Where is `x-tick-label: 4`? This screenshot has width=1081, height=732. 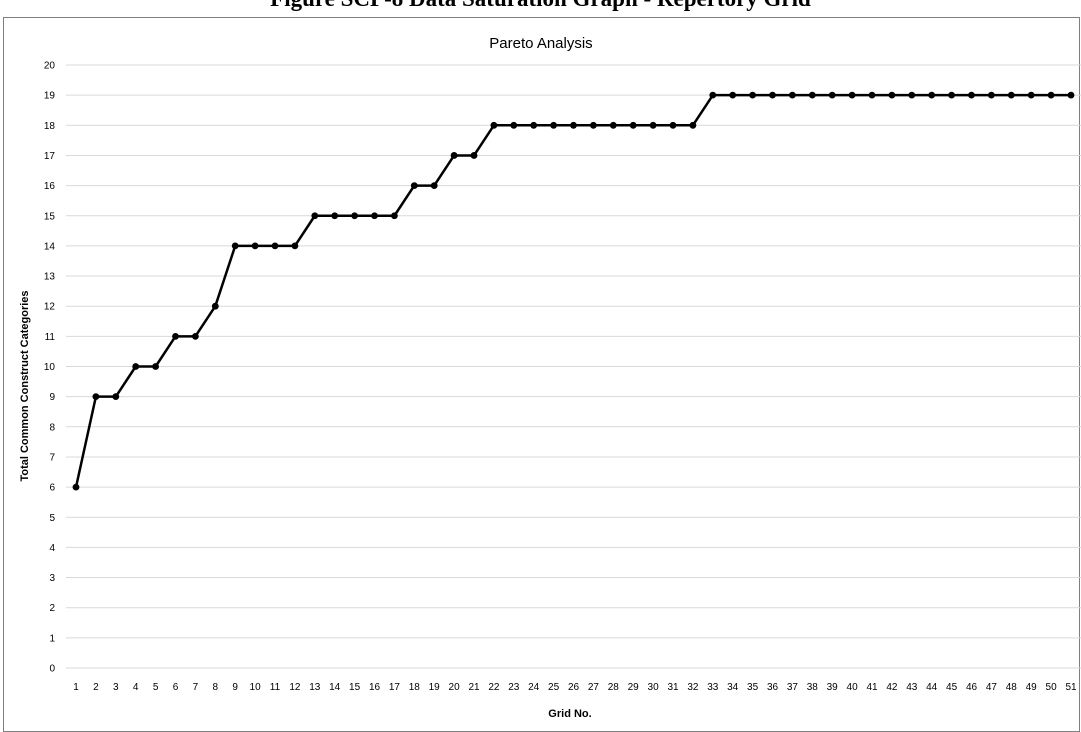 x-tick-label: 4 is located at coordinates (136, 687).